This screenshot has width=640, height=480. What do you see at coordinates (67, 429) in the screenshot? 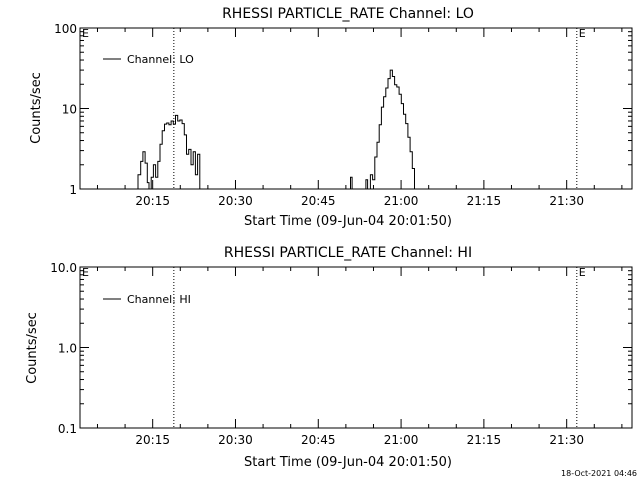
I see `panel-hi-ytick-label: 0.1` at bounding box center [67, 429].